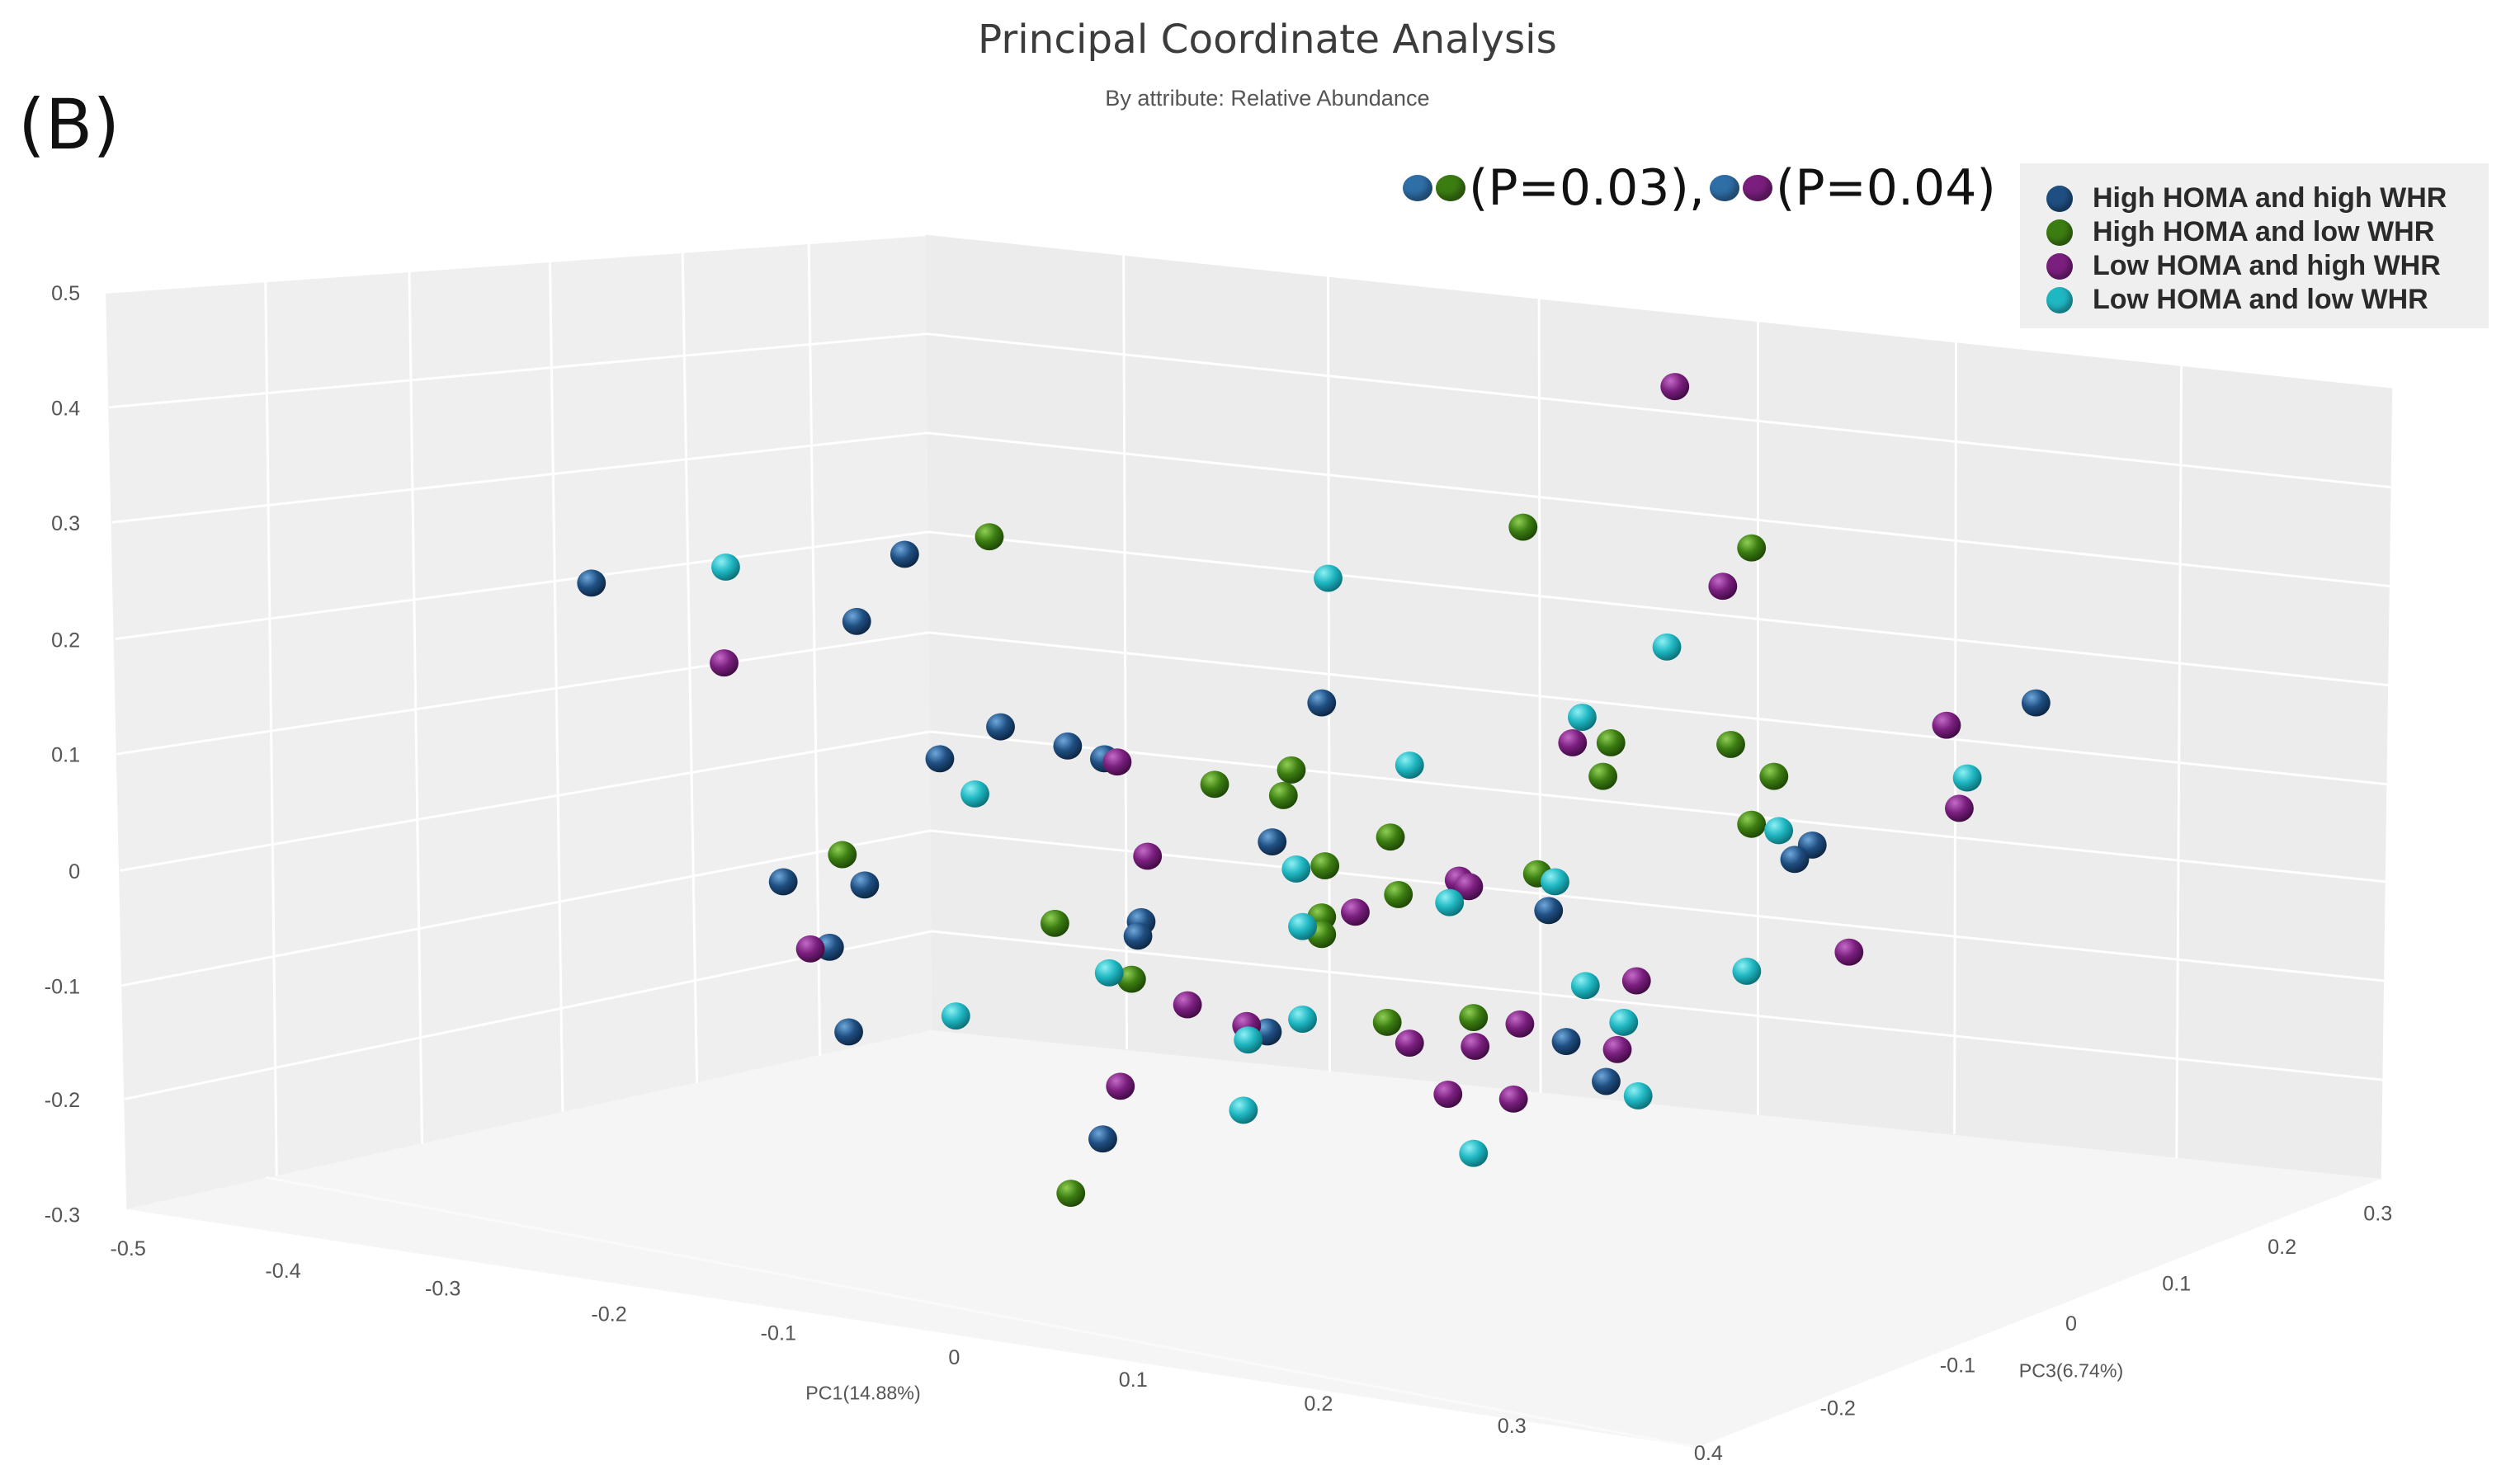 The image size is (2506, 1484). I want to click on legend-label: Low HOMA and high WHR, so click(2267, 265).